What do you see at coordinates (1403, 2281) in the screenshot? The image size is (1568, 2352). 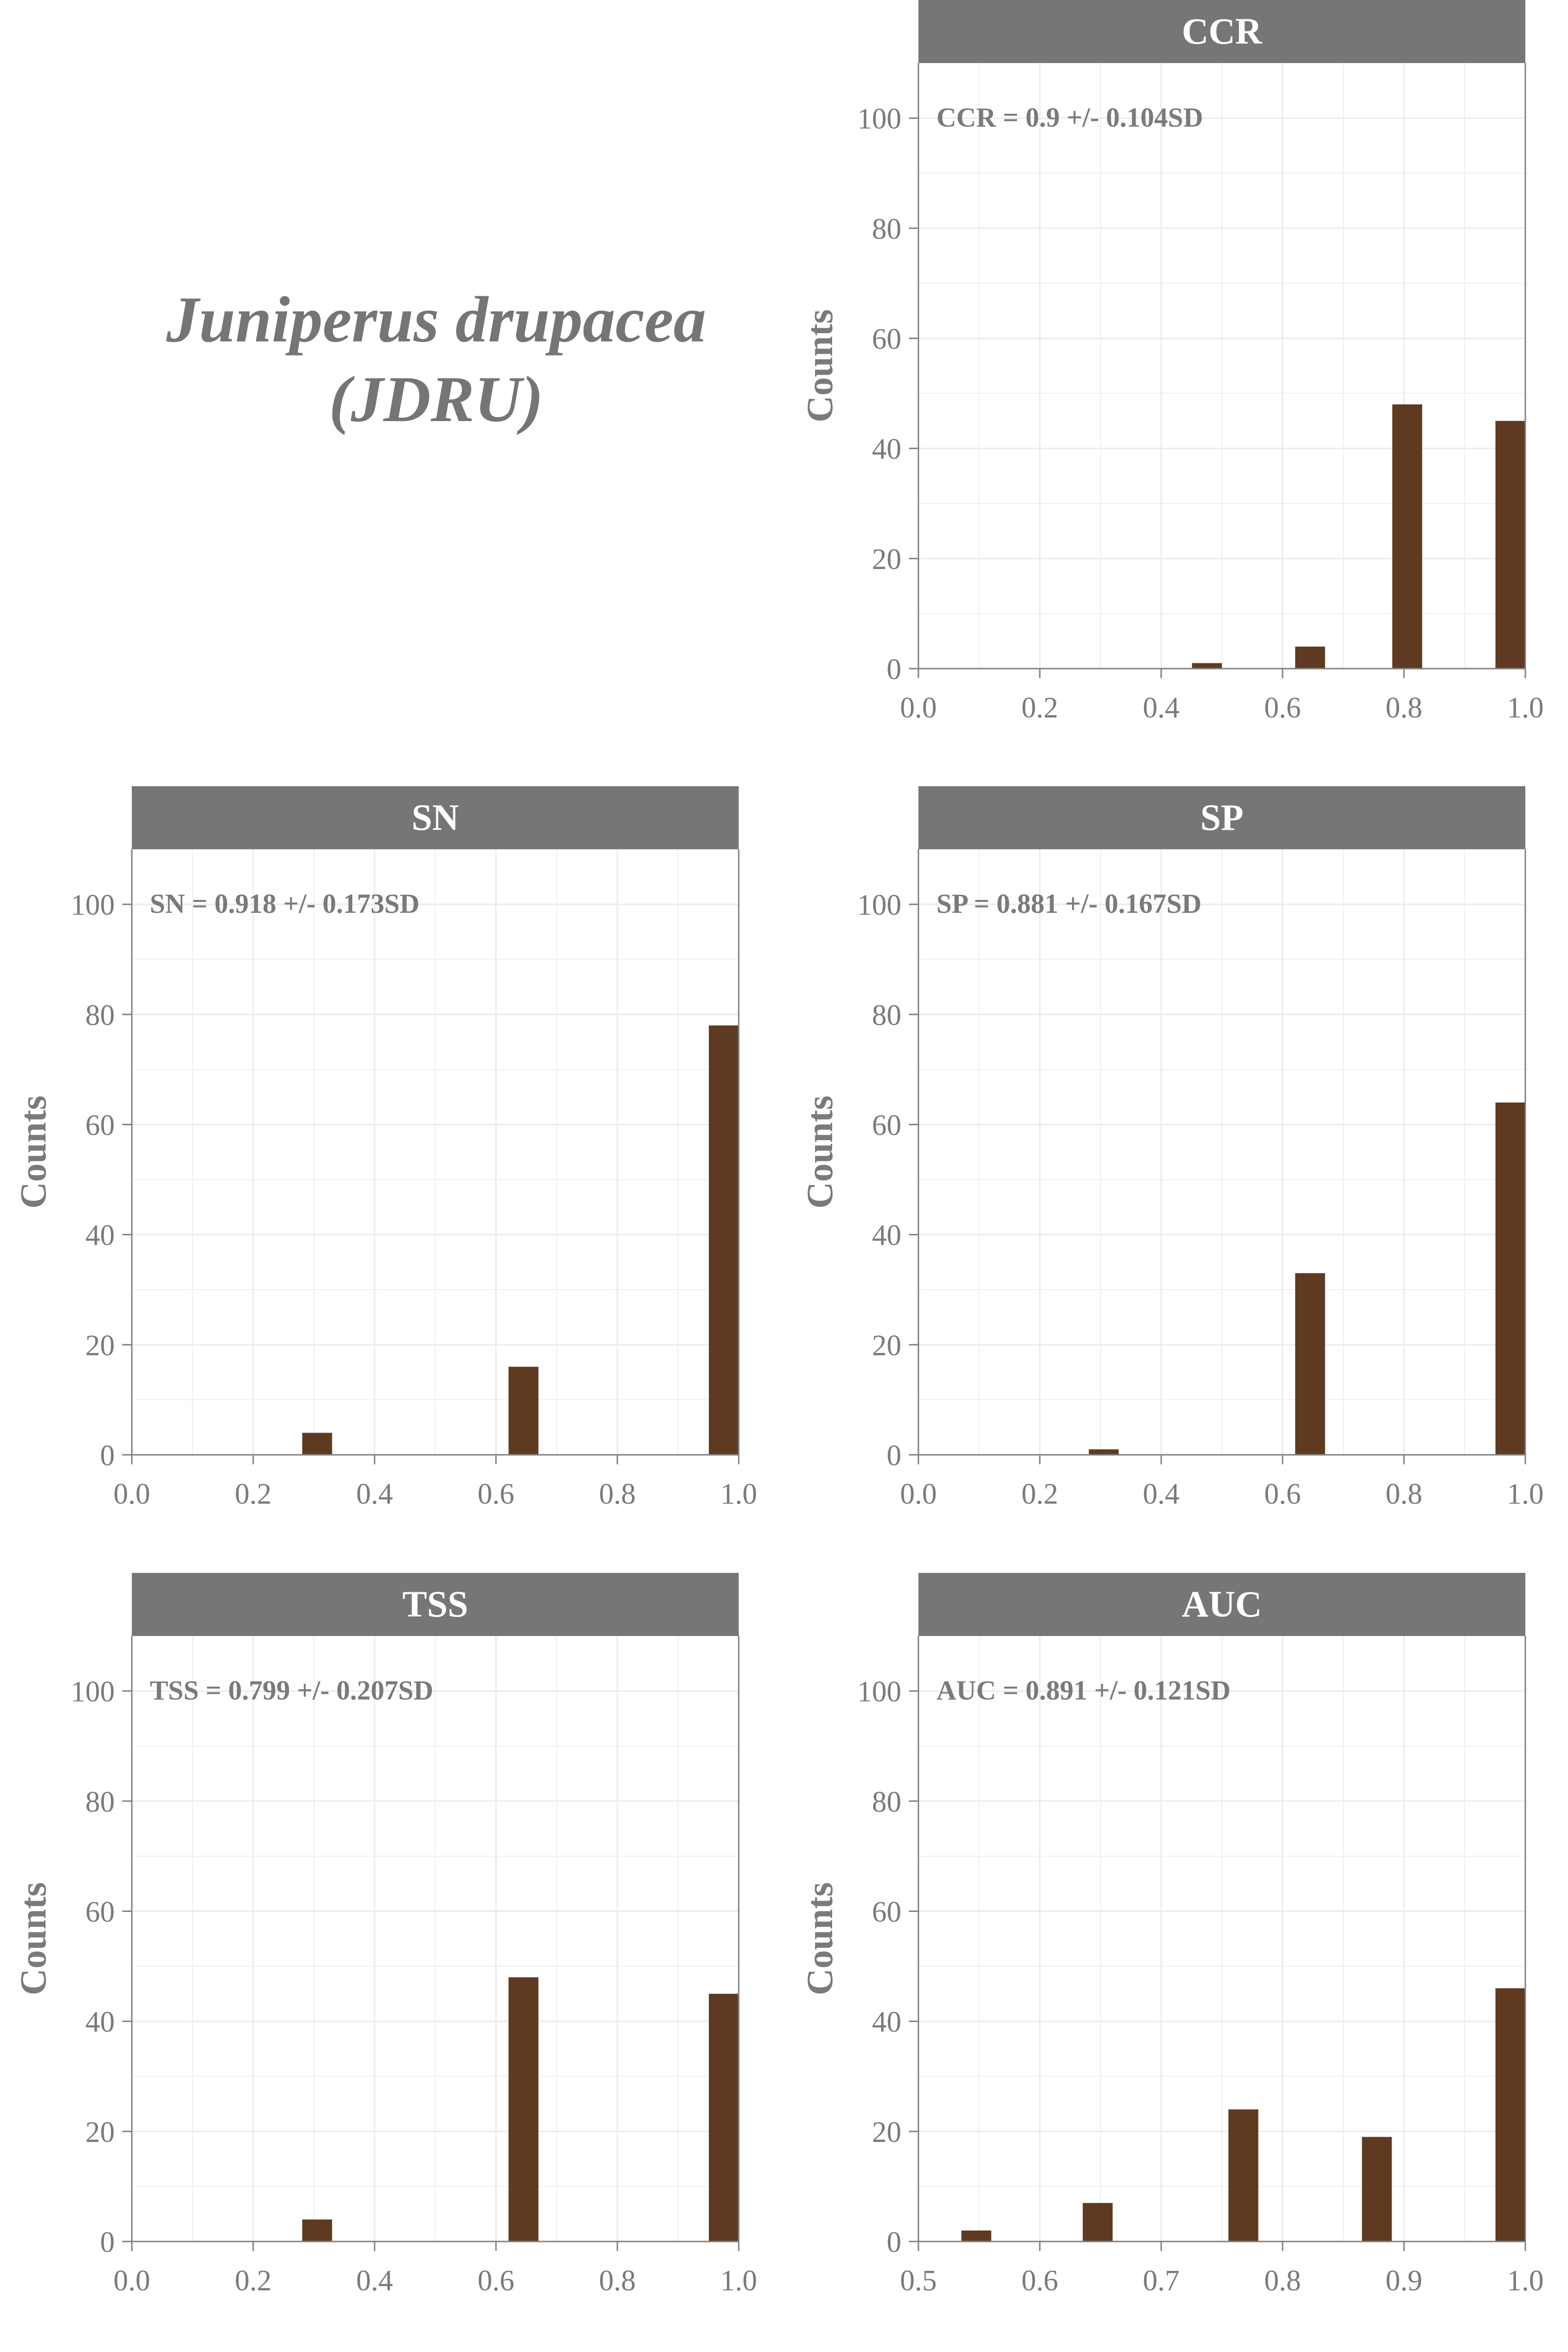 I see `x-tick-label: 0.9` at bounding box center [1403, 2281].